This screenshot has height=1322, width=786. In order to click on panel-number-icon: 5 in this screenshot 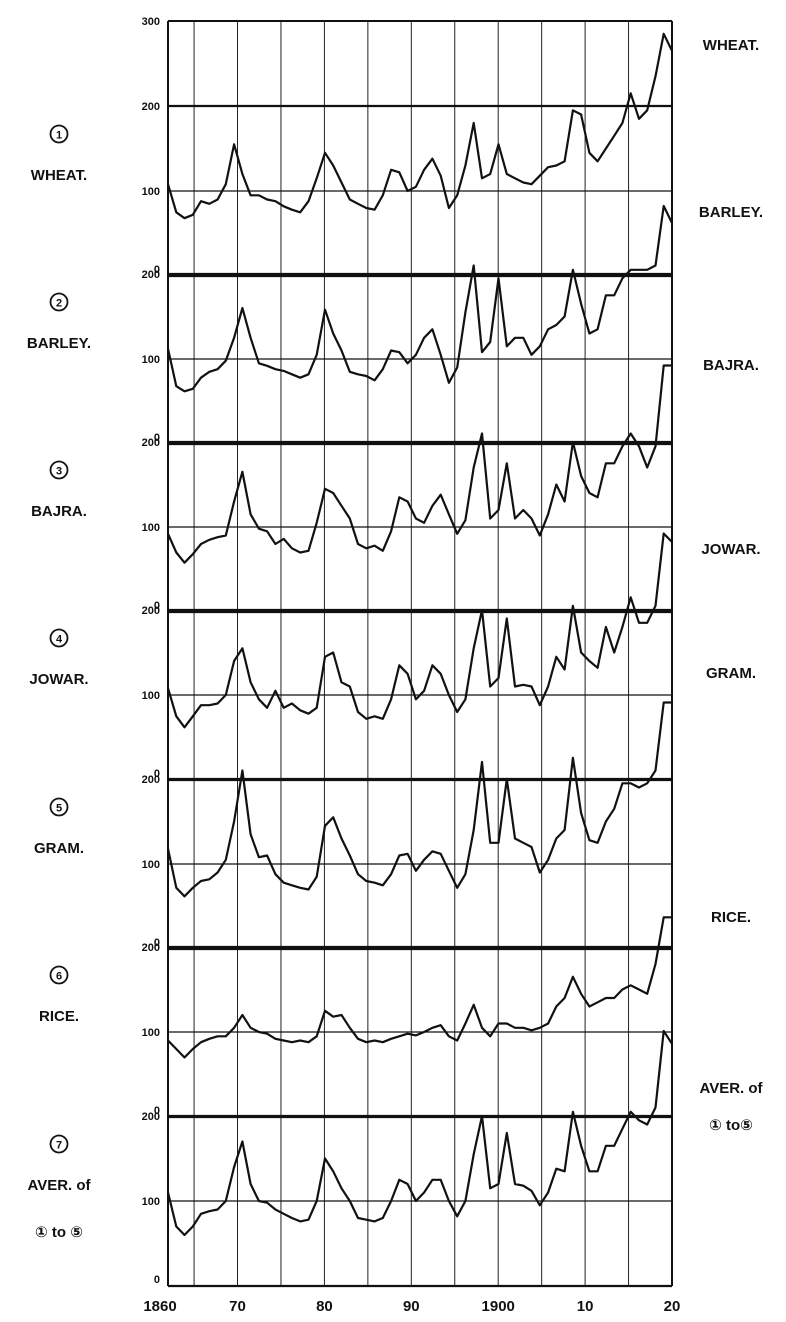, I will do `click(59, 807)`.